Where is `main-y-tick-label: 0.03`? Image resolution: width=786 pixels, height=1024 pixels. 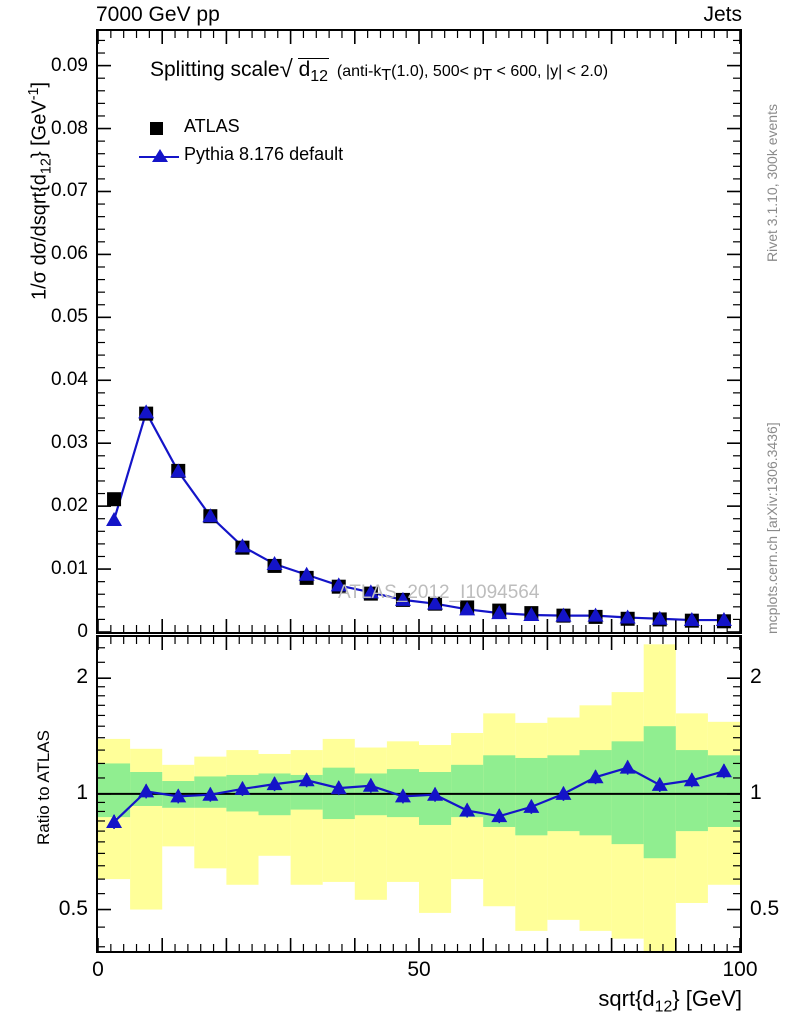 main-y-tick-label: 0.03 is located at coordinates (69, 443).